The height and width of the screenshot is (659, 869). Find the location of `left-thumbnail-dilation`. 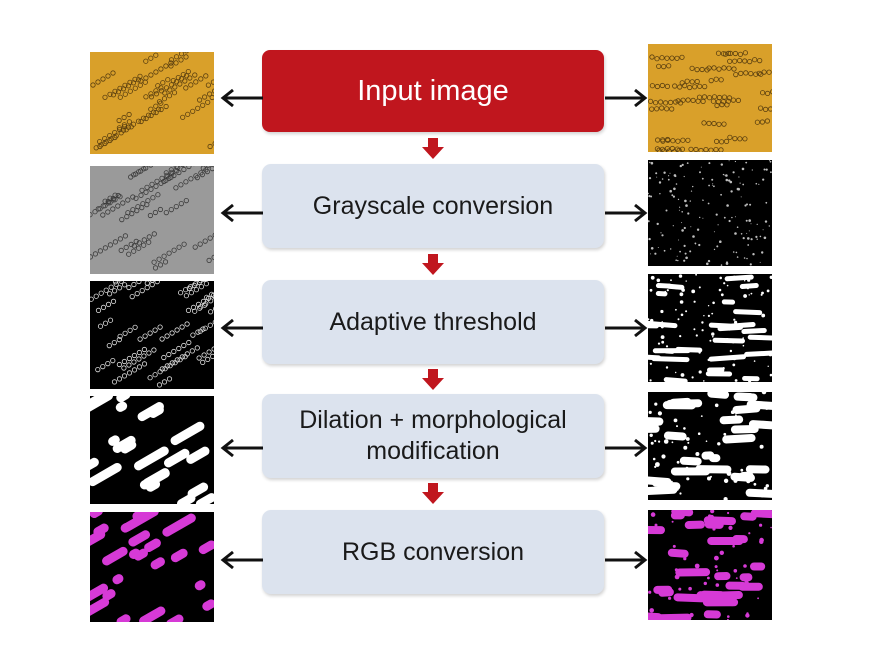

left-thumbnail-dilation is located at coordinates (152, 450).